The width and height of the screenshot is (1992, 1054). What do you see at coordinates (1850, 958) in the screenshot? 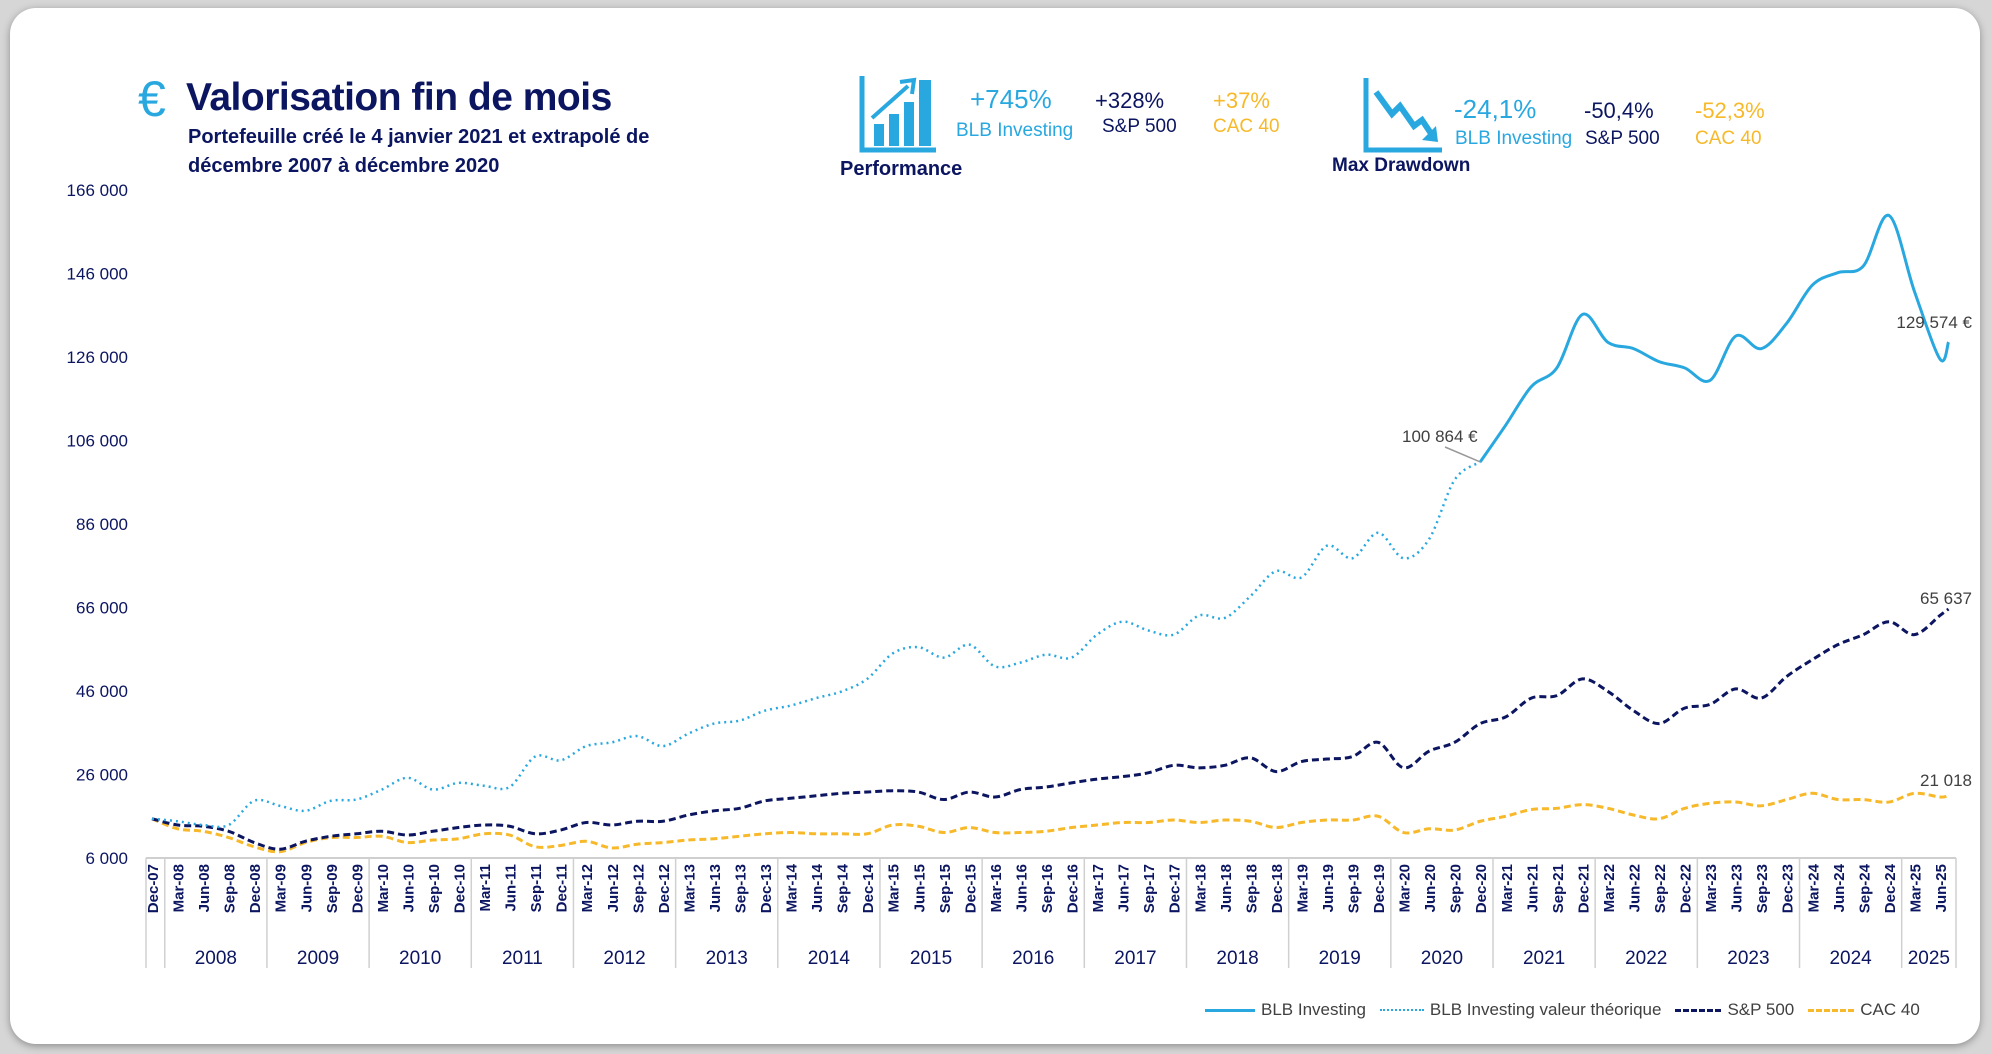
I see `year-label: 2024` at bounding box center [1850, 958].